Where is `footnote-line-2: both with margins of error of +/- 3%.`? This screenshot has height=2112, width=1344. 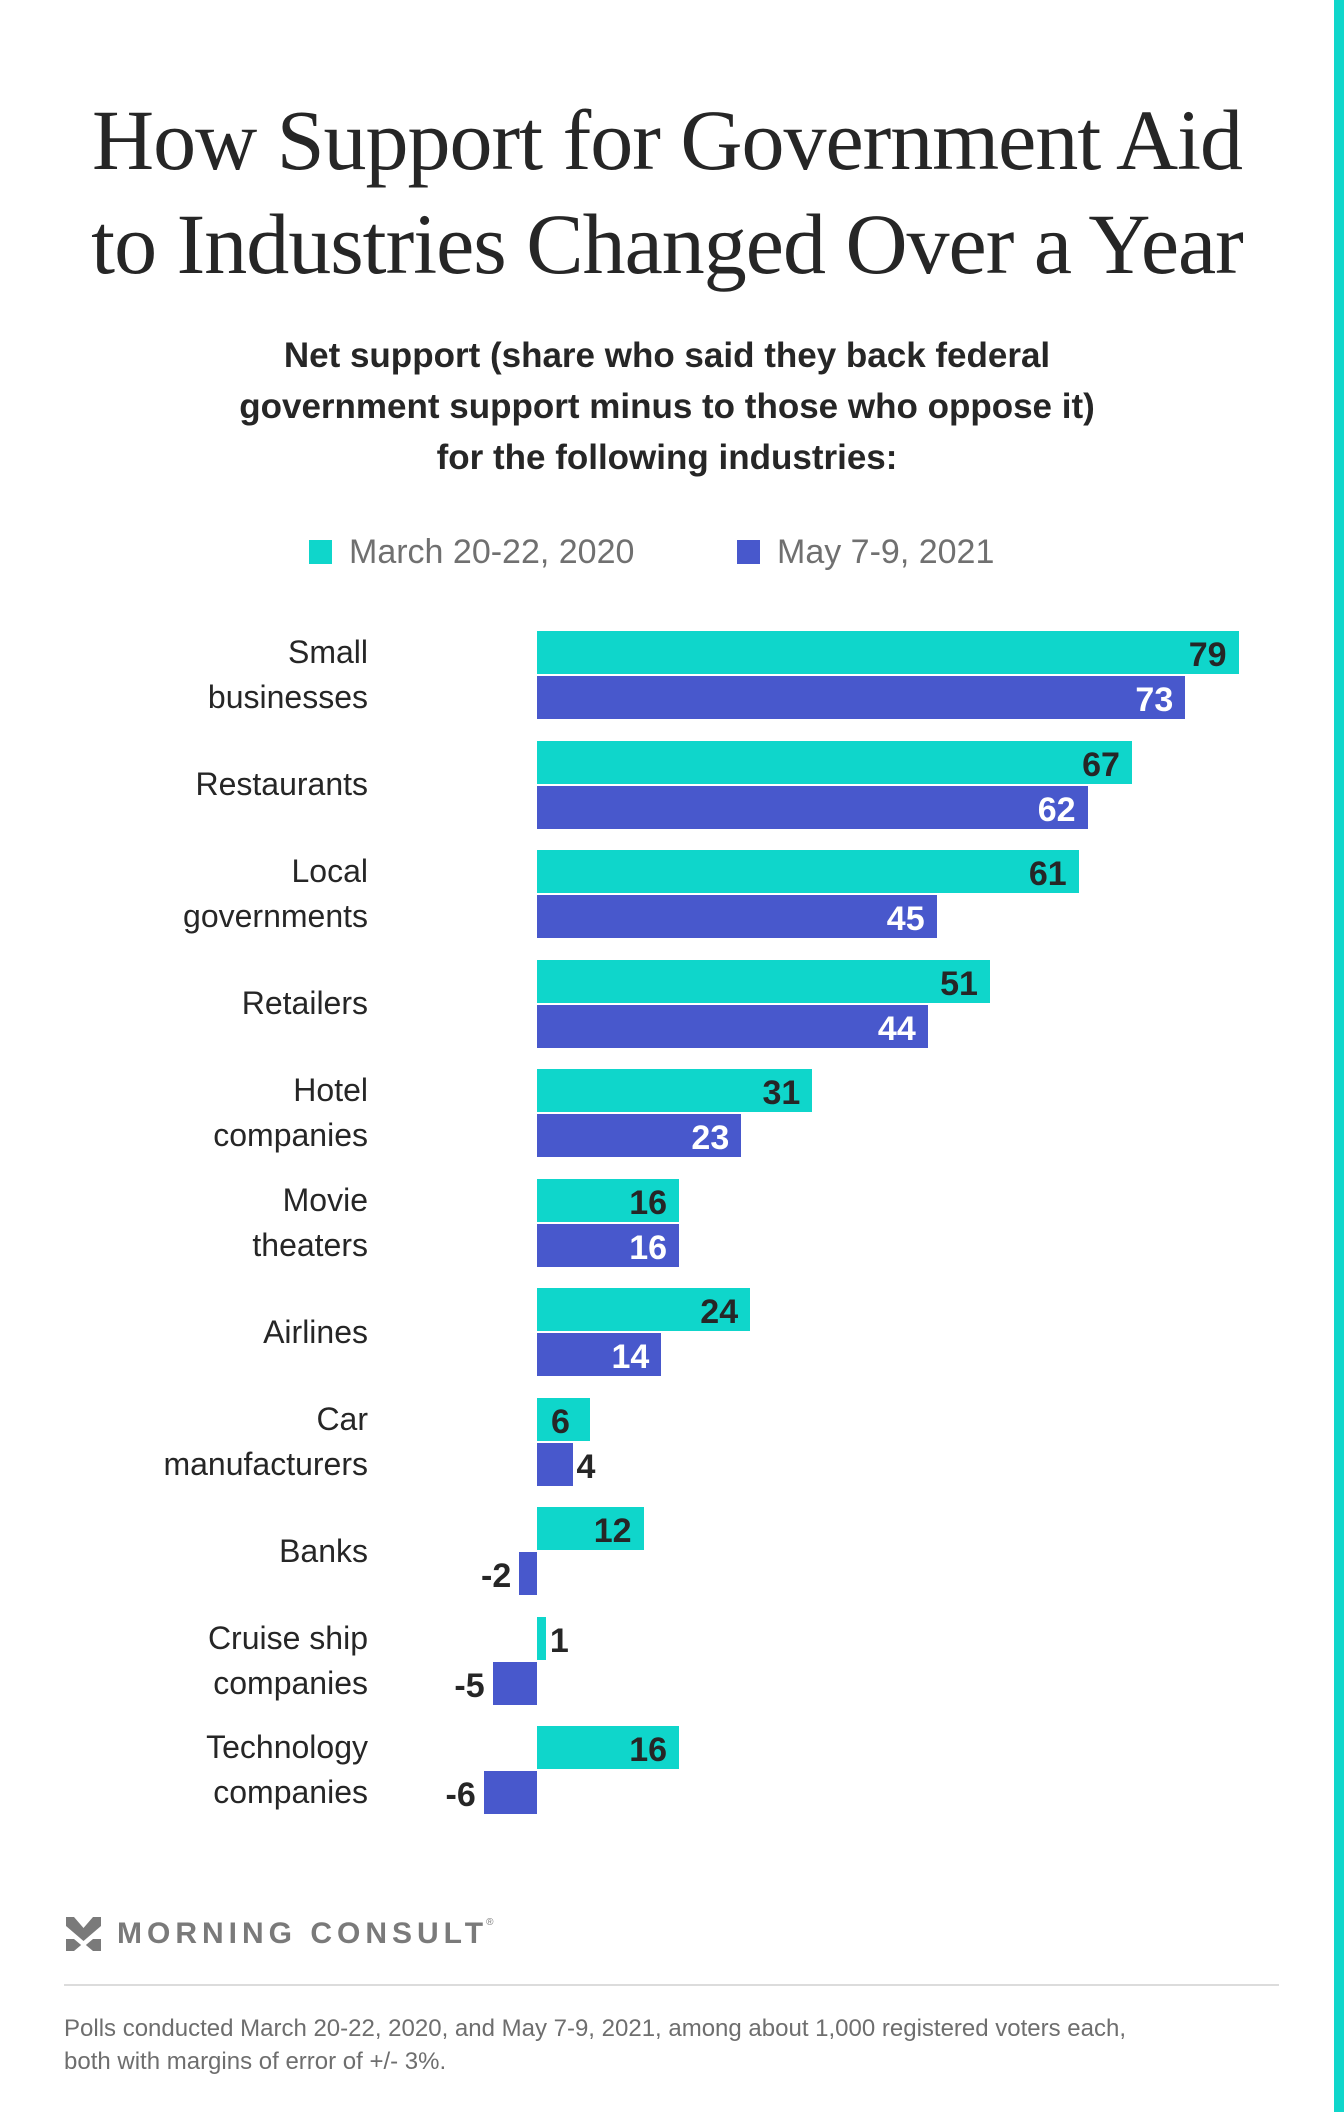
footnote-line-2: both with margins of error of +/- 3%. is located at coordinates (255, 2061).